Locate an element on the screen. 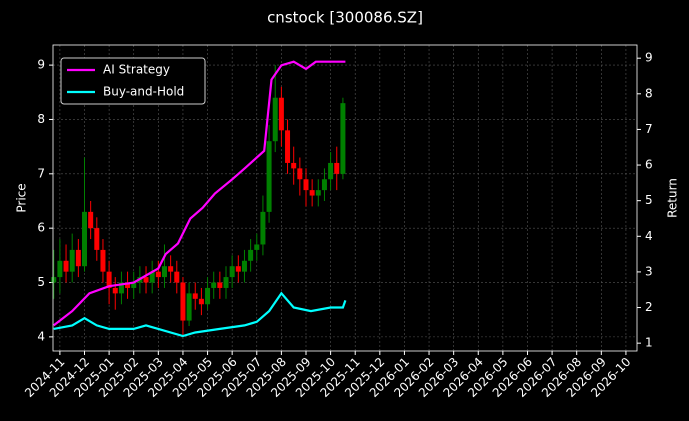 The image size is (689, 421). y2-tick-label: 1 is located at coordinates (649, 343).